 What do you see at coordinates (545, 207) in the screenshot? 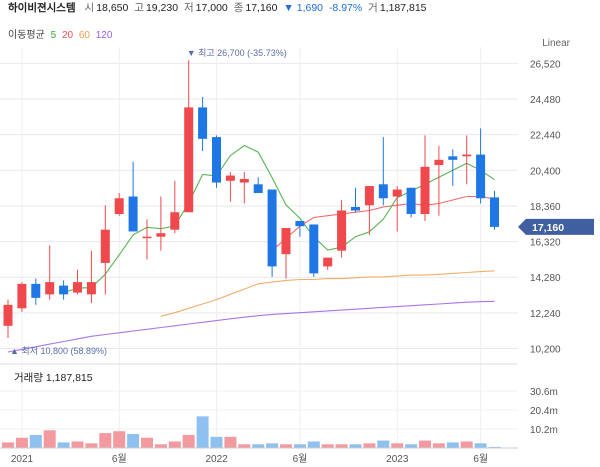
I see `y-tick-label: 18,360` at bounding box center [545, 207].